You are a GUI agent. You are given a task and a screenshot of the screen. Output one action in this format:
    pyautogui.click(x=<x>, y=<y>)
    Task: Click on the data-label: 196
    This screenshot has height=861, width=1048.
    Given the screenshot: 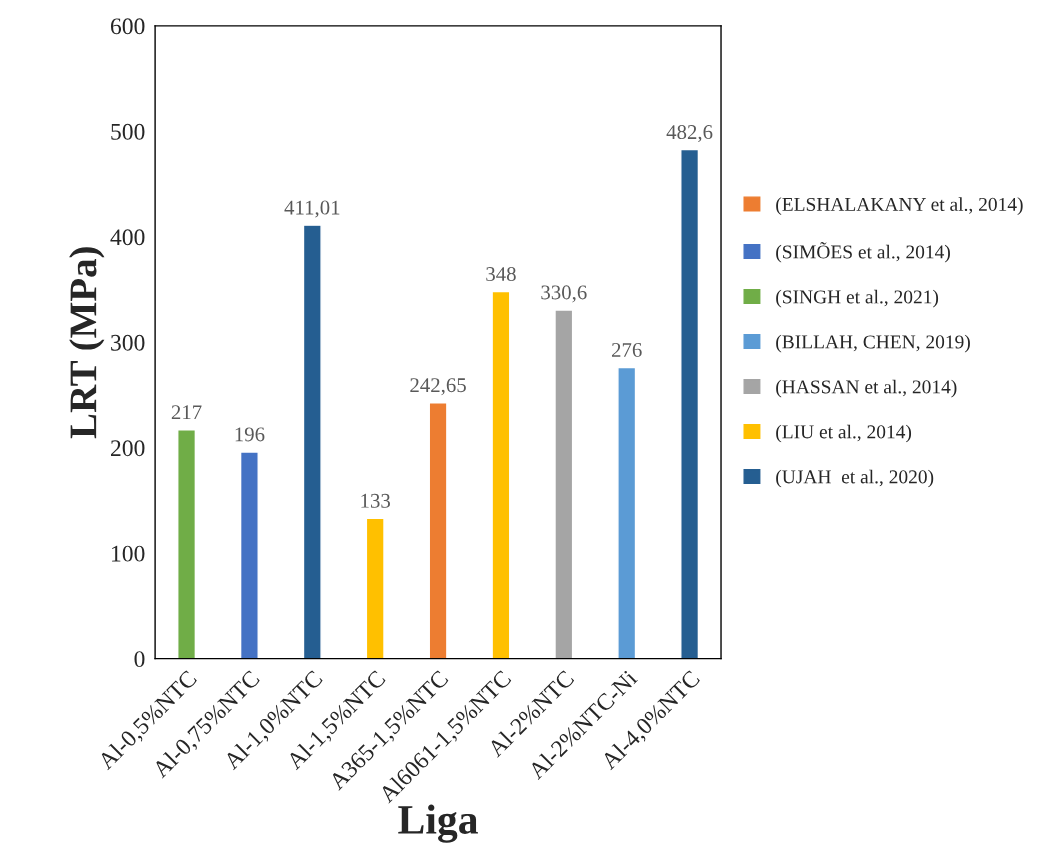 What is the action you would take?
    pyautogui.click(x=250, y=434)
    